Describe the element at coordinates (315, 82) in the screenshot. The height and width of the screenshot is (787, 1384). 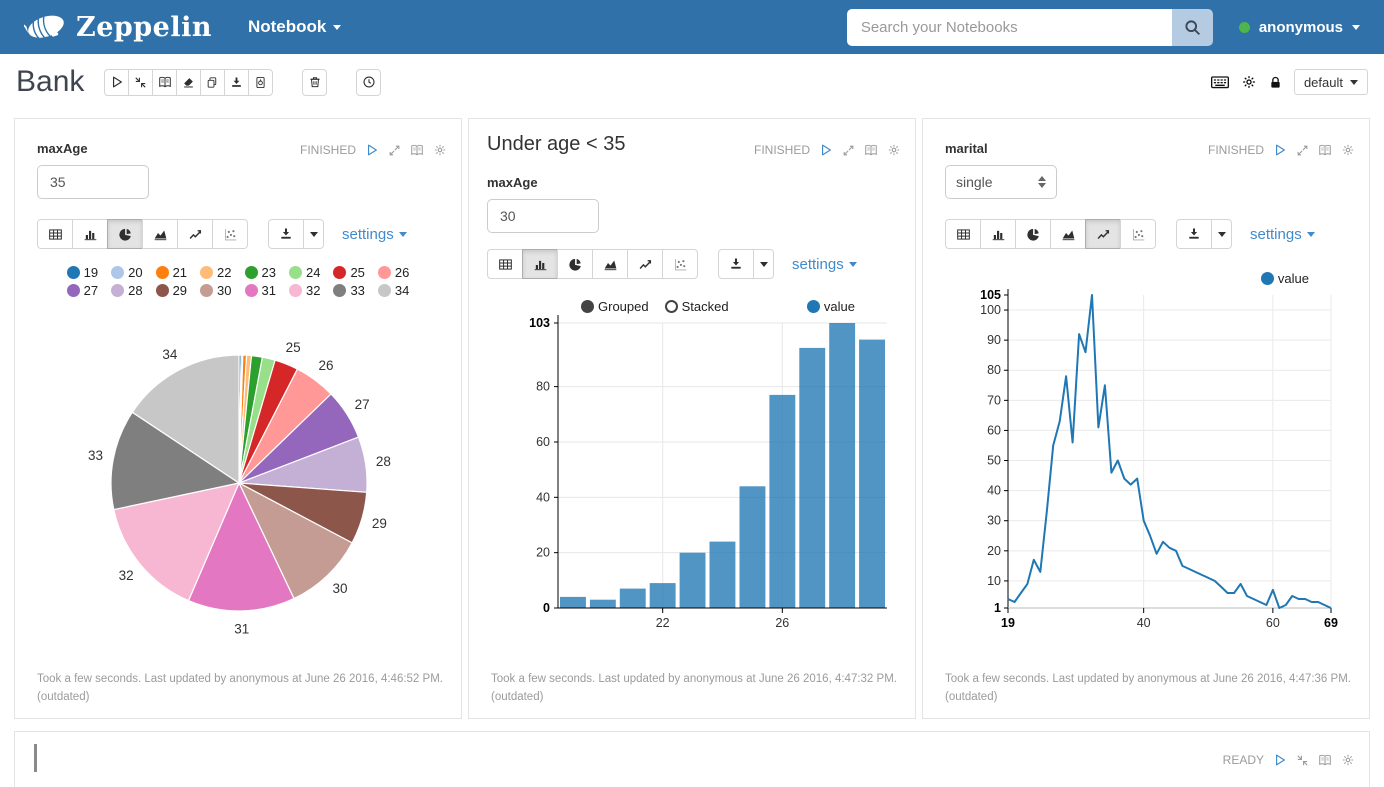
I see `delete-note-button` at that location.